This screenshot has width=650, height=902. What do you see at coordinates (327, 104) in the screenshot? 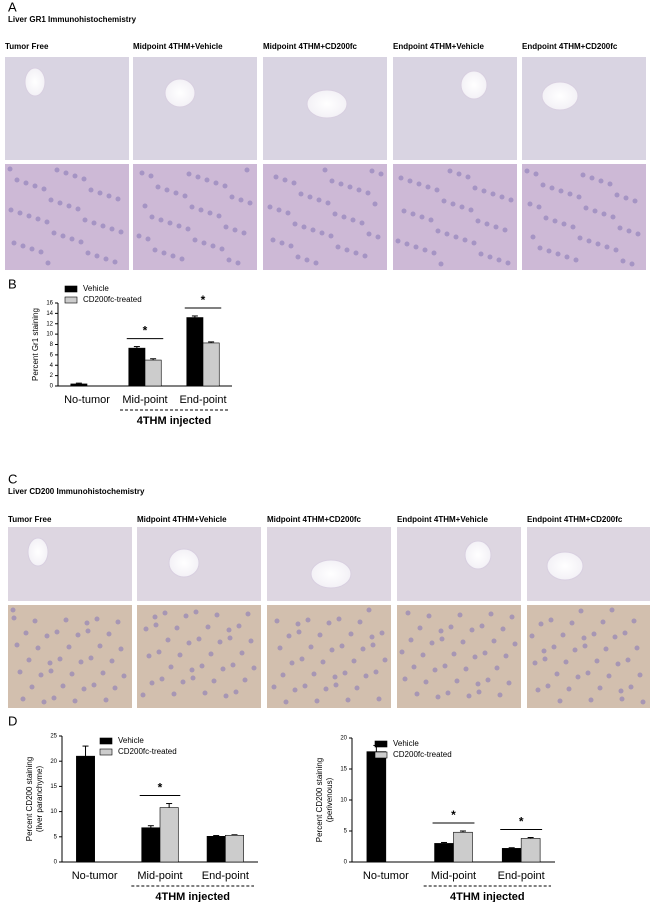
I see `vein` at bounding box center [327, 104].